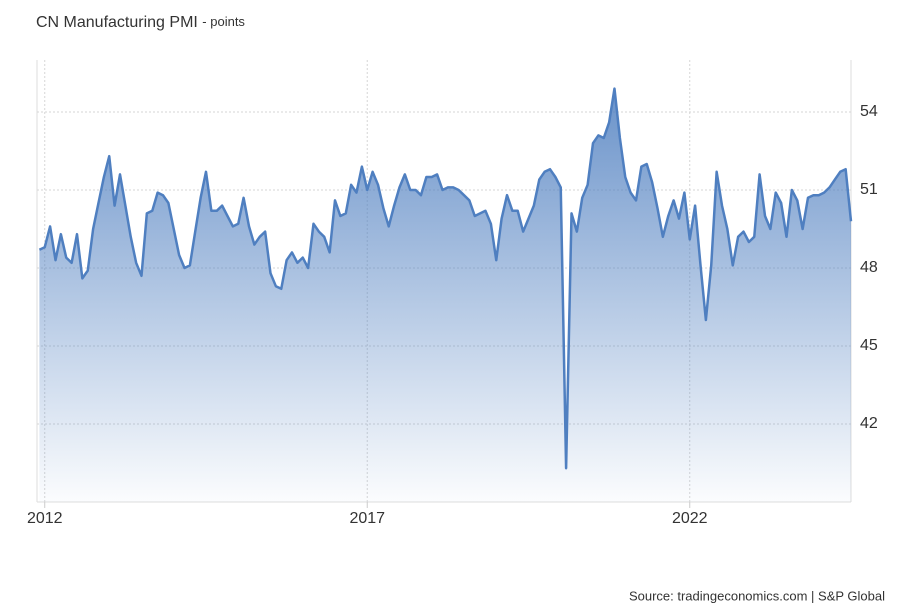 This screenshot has width=900, height=616. I want to click on chart-title: CN Manufacturing PMI - points, so click(140, 22).